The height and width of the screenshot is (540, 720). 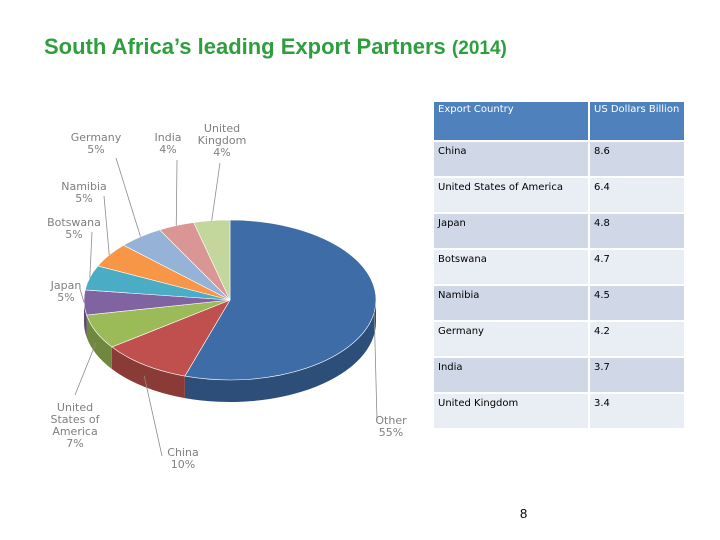 I want to click on pie-label-united-states-of-america: United States of America 7%, so click(x=76, y=425).